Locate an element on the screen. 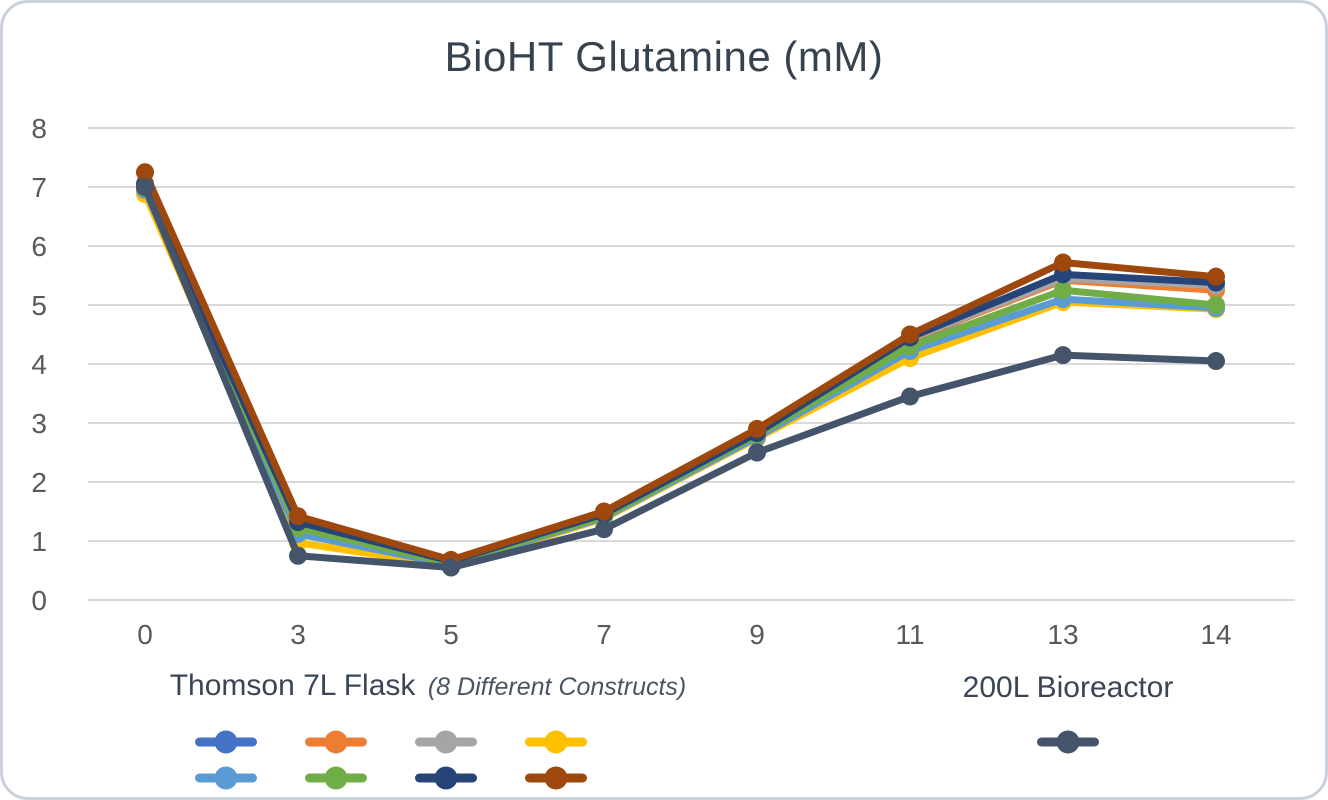 This screenshot has height=800, width=1328. x-tick-label-9: 9 is located at coordinates (757, 634).